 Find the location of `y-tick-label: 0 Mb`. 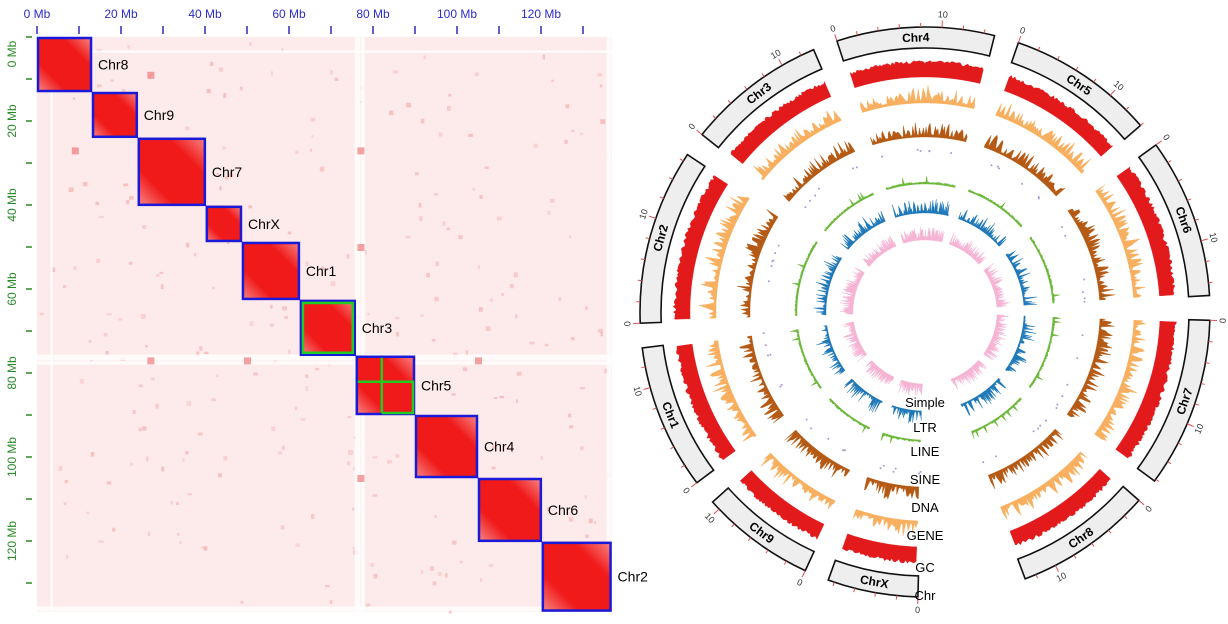

y-tick-label: 0 Mb is located at coordinates (12, 53).